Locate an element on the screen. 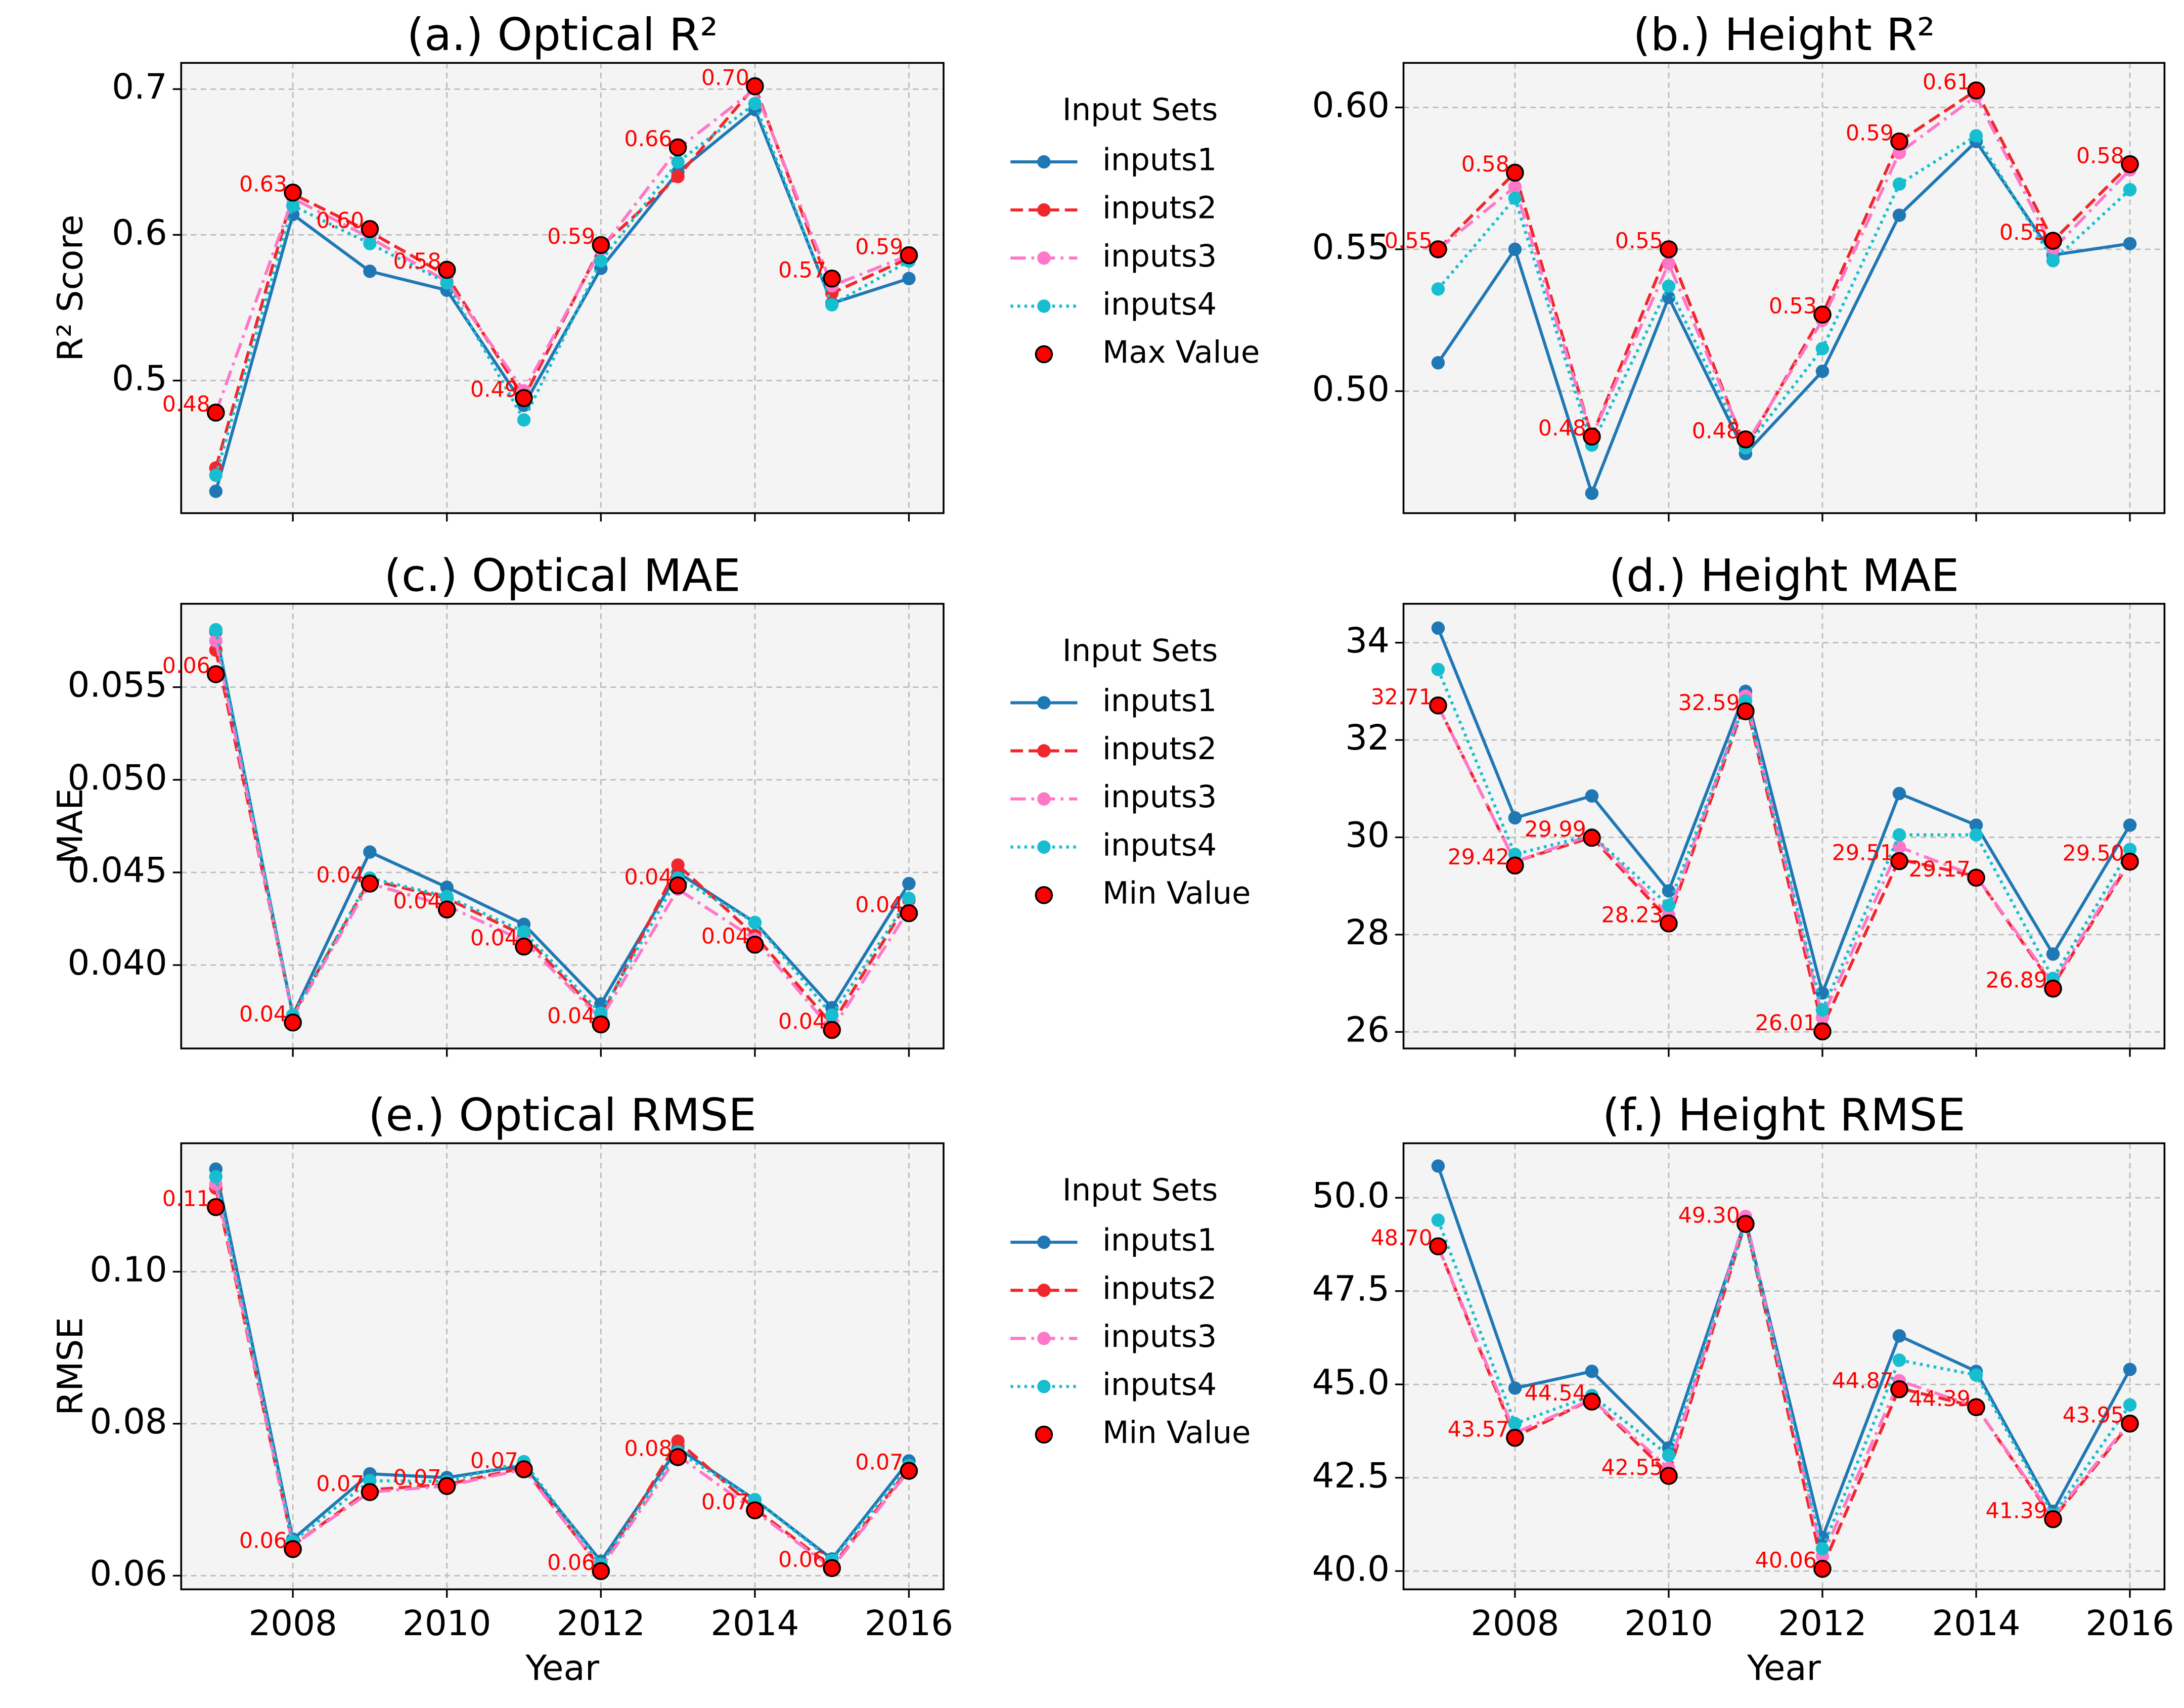 The width and height of the screenshot is (2184, 1708). value-label: 0.63 is located at coordinates (263, 184).